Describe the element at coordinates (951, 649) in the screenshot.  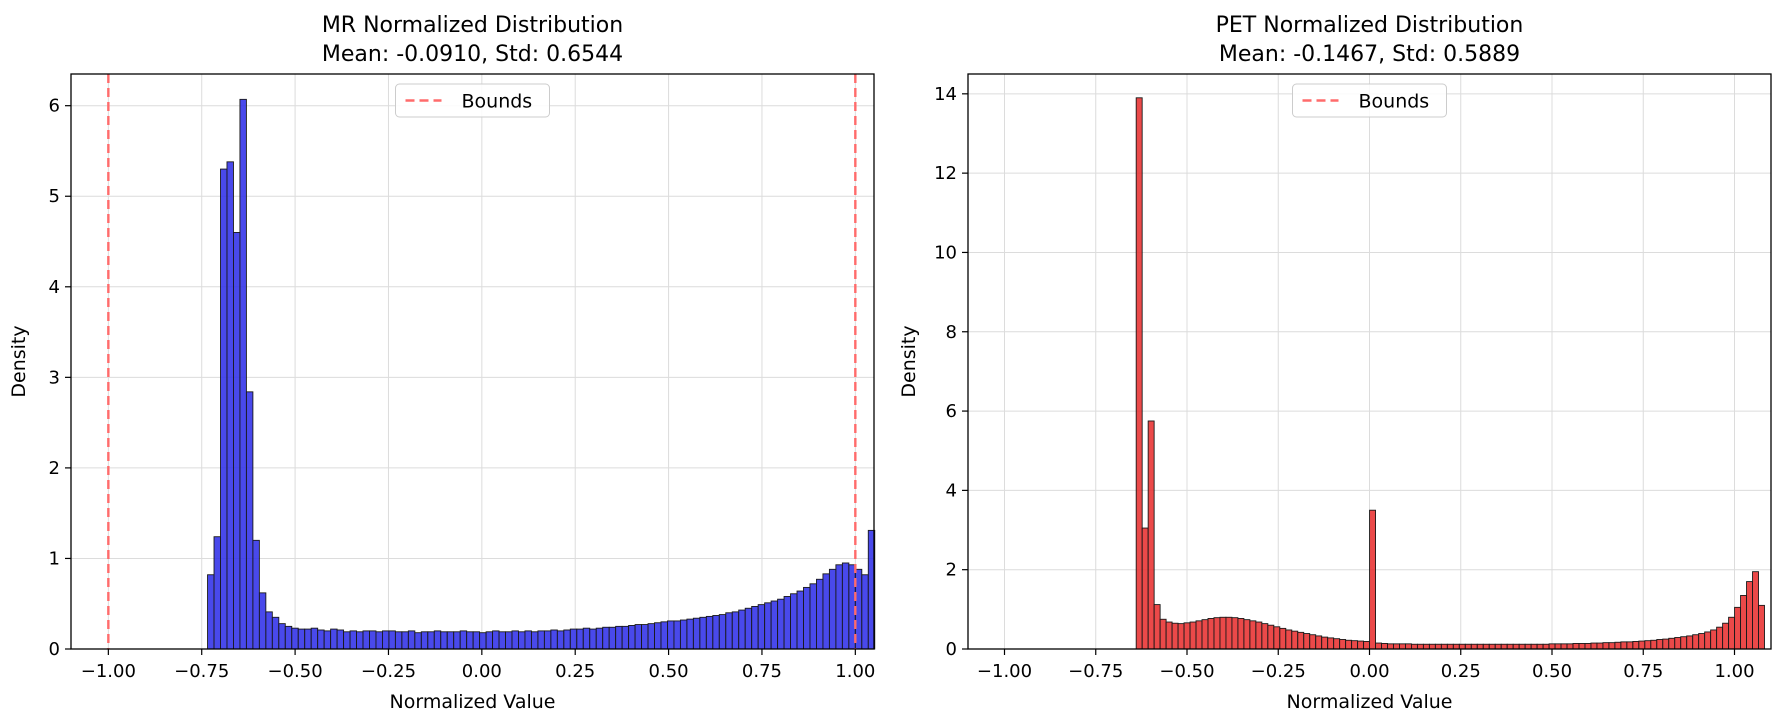
I see `chart-2-y-tick-label: 0` at that location.